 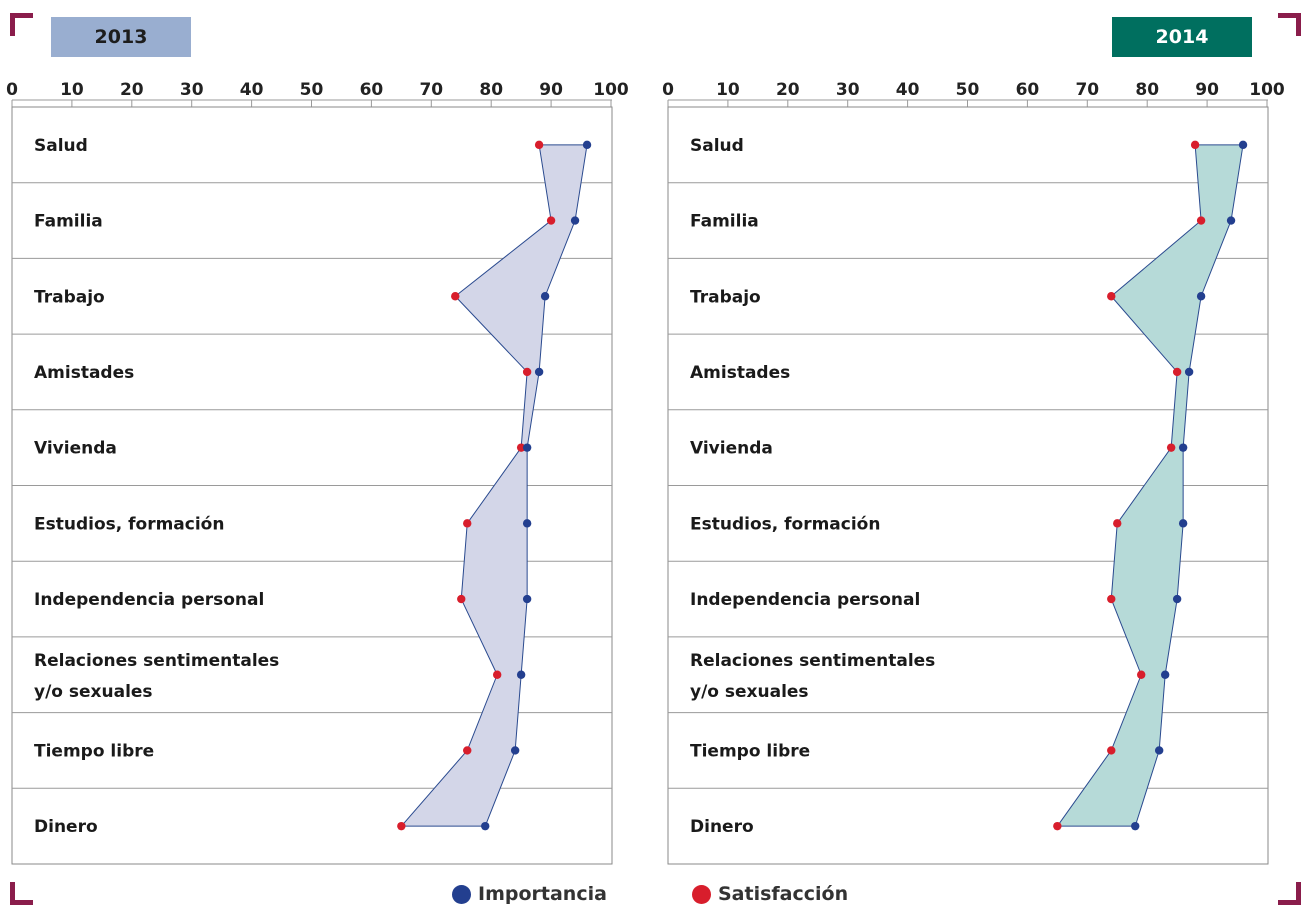 I want to click on category-label-2013: Relaciones sentimentales y/o sexuales, so click(x=156, y=676).